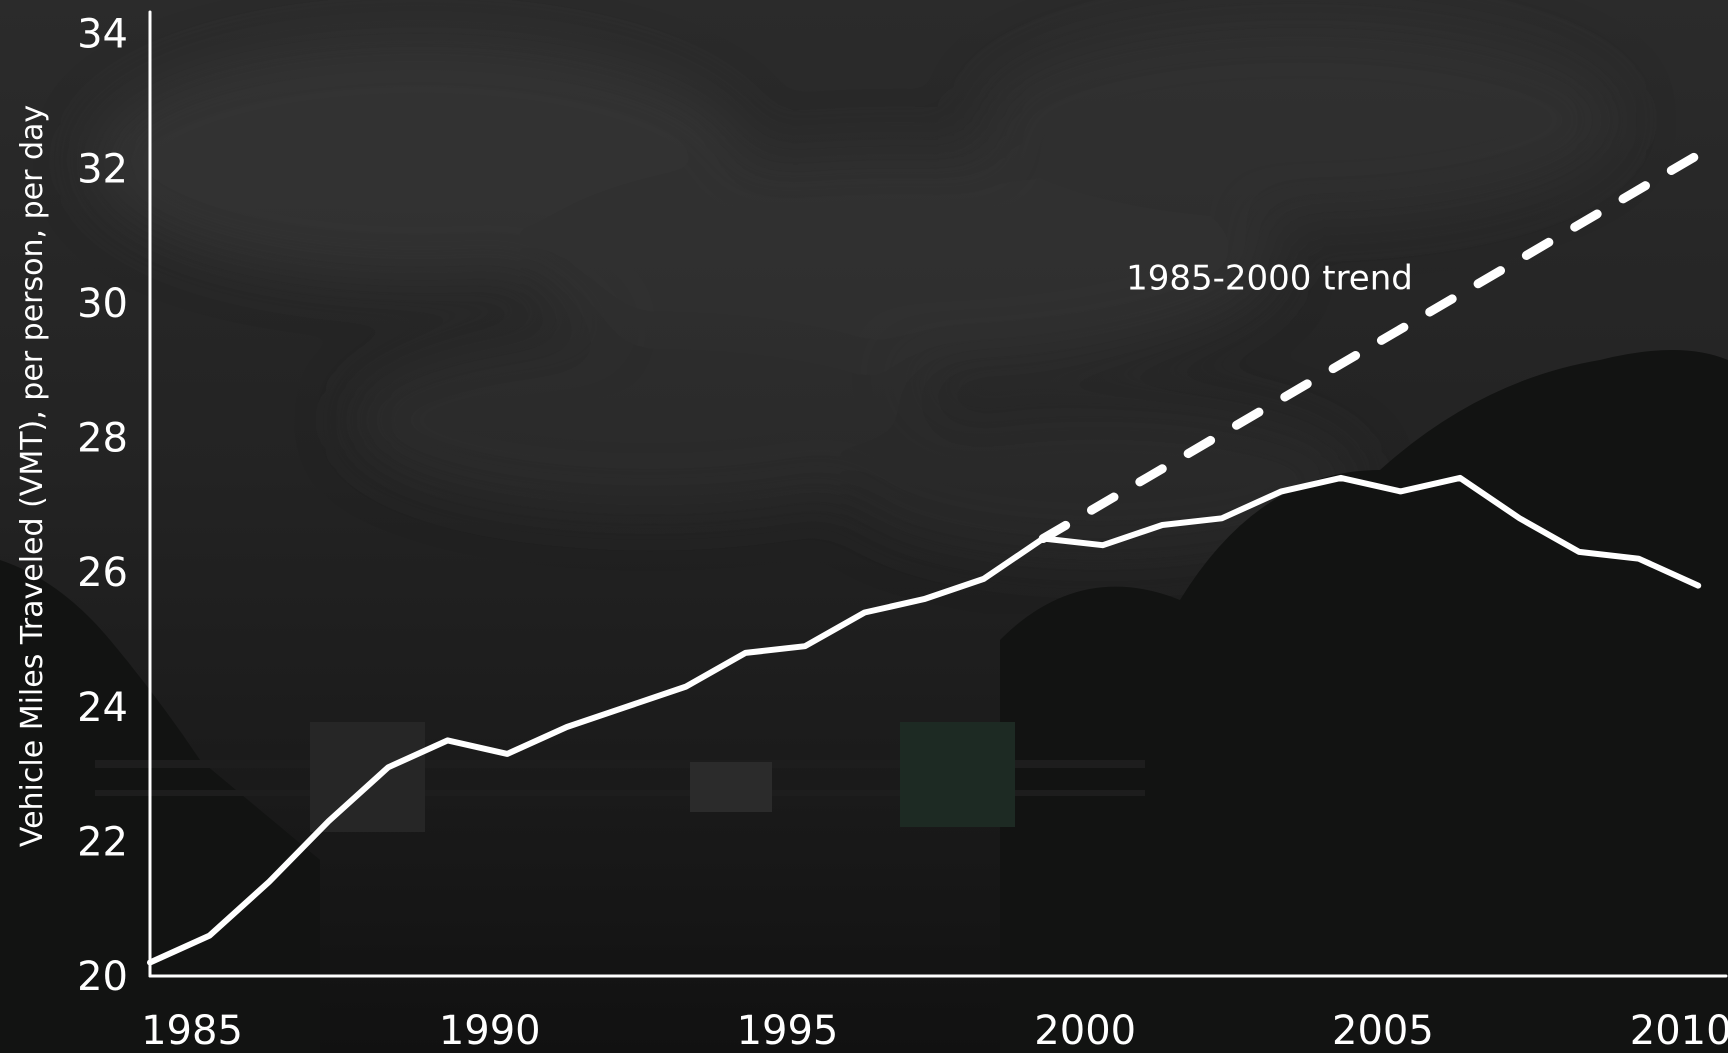  Describe the element at coordinates (102, 169) in the screenshot. I see `y-tick-label: 32` at that location.